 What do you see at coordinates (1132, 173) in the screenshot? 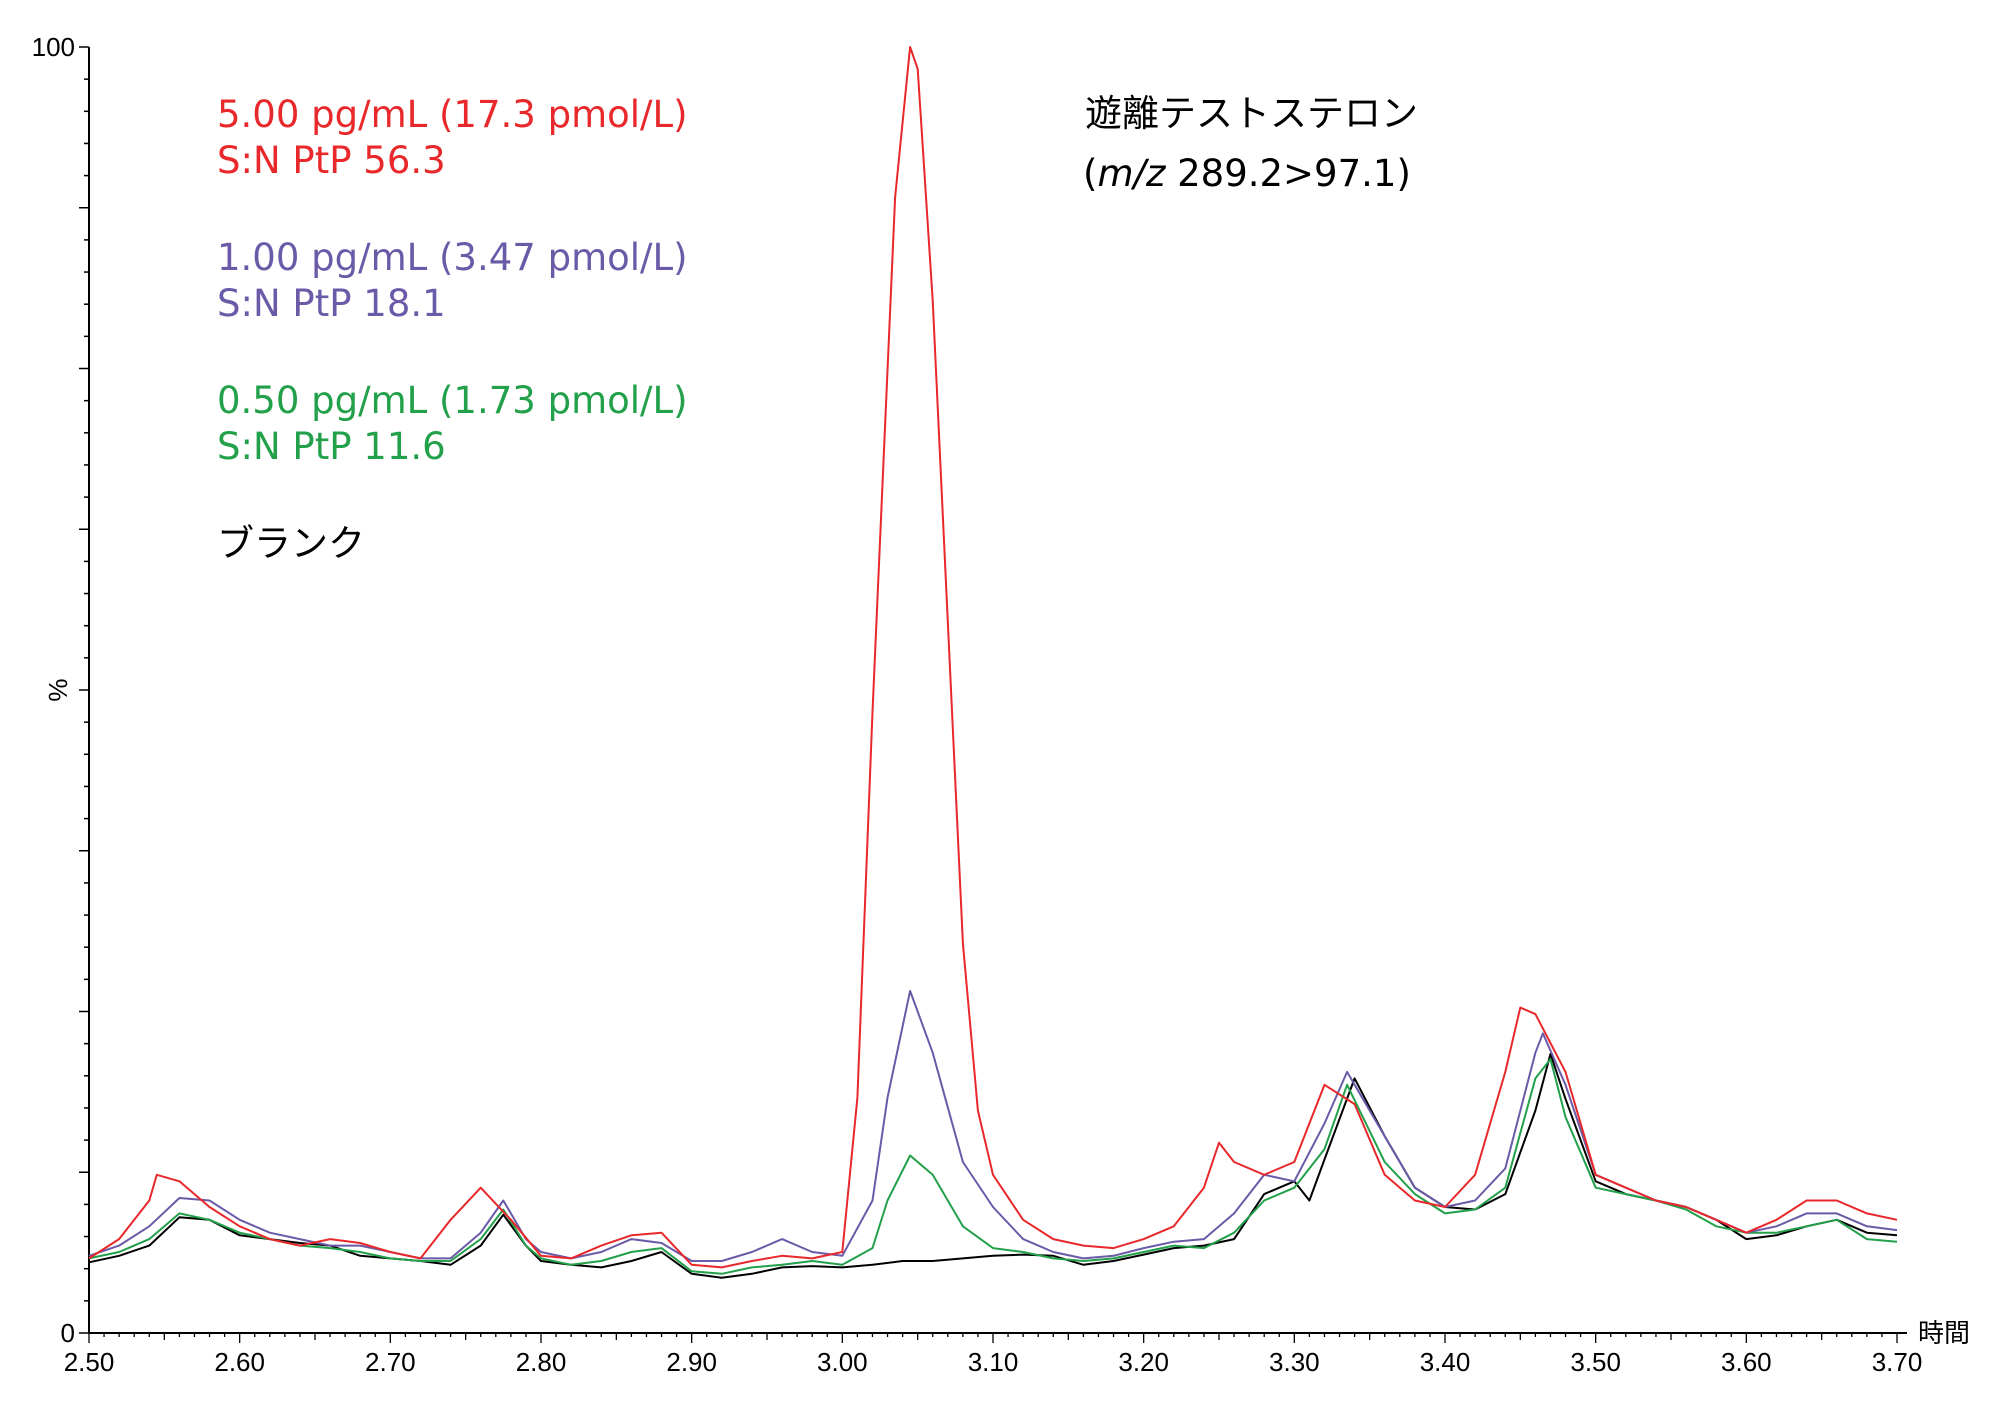
I see `subtitle-mz: m/z` at bounding box center [1132, 173].